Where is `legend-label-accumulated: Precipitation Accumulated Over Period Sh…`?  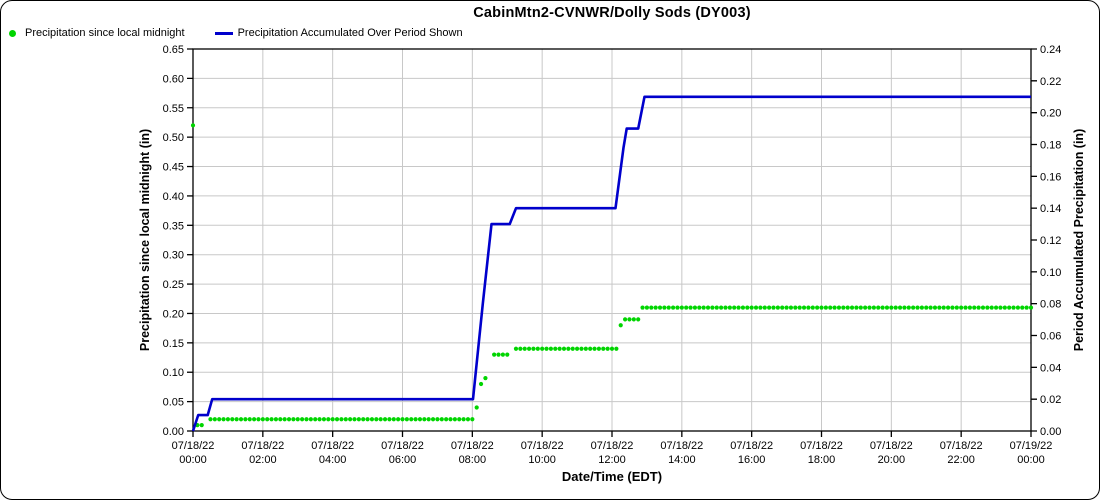
legend-label-accumulated: Precipitation Accumulated Over Period Sh… is located at coordinates (350, 33).